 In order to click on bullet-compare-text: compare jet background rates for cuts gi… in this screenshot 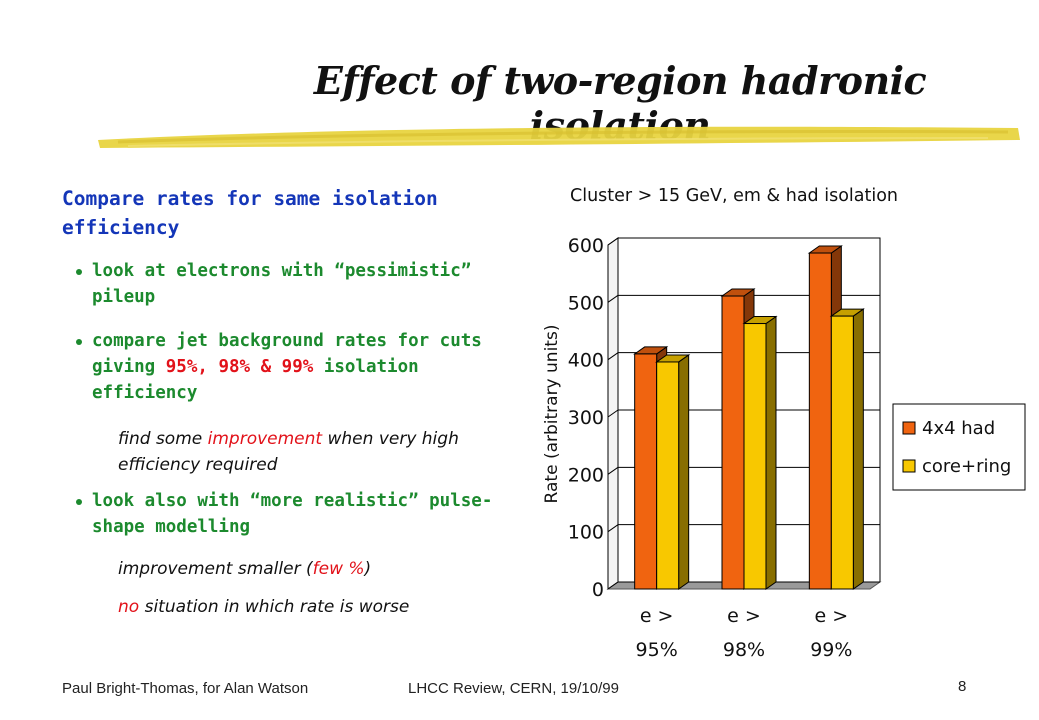, I will do `click(287, 354)`.